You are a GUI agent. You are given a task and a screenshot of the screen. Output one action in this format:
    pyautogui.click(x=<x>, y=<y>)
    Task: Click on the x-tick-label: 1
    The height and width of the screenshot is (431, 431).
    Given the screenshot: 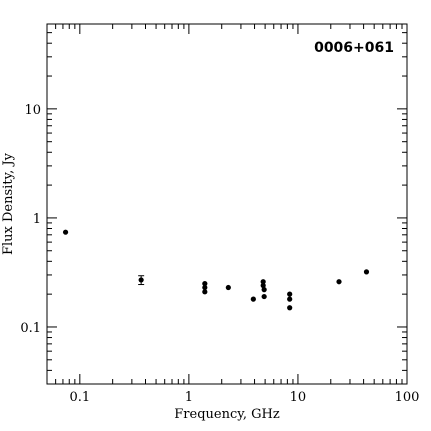 What is the action you would take?
    pyautogui.click(x=189, y=397)
    